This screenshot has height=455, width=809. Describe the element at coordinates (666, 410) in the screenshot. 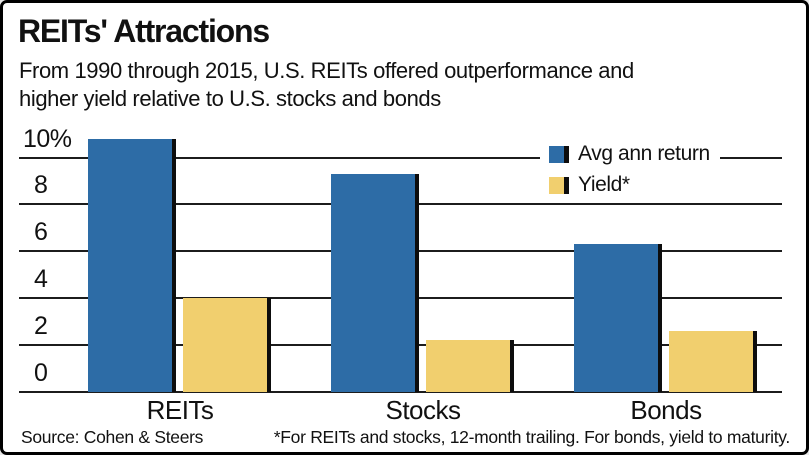

I see `category-label-bonds: Bonds` at that location.